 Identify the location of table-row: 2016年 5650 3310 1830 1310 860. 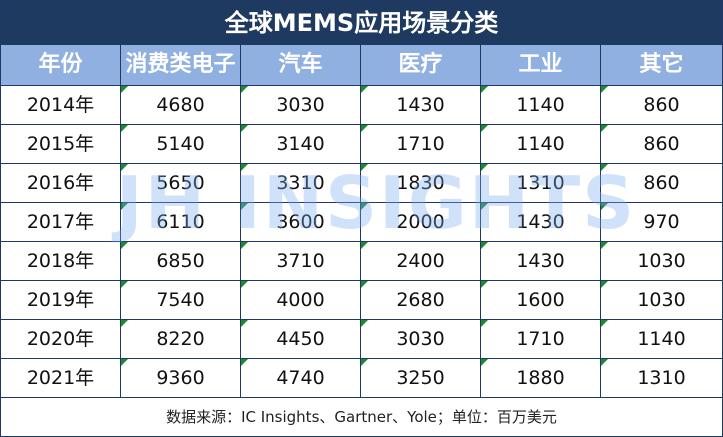
(361, 183).